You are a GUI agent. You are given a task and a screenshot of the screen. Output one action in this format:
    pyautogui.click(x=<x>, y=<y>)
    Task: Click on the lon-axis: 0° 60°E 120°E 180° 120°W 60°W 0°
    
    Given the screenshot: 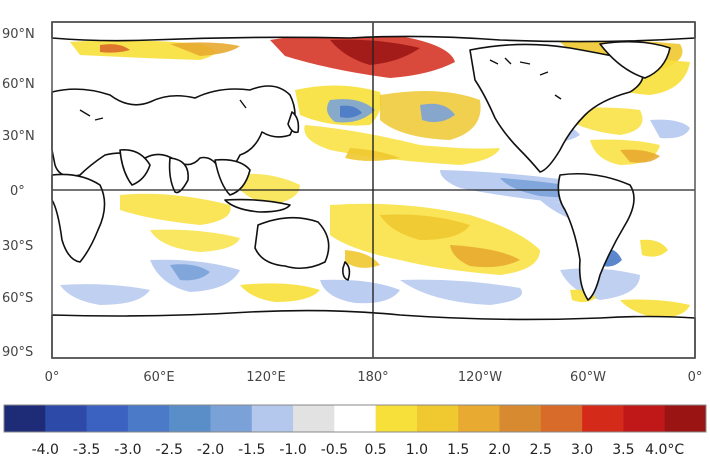 What is the action you would take?
    pyautogui.click(x=374, y=377)
    